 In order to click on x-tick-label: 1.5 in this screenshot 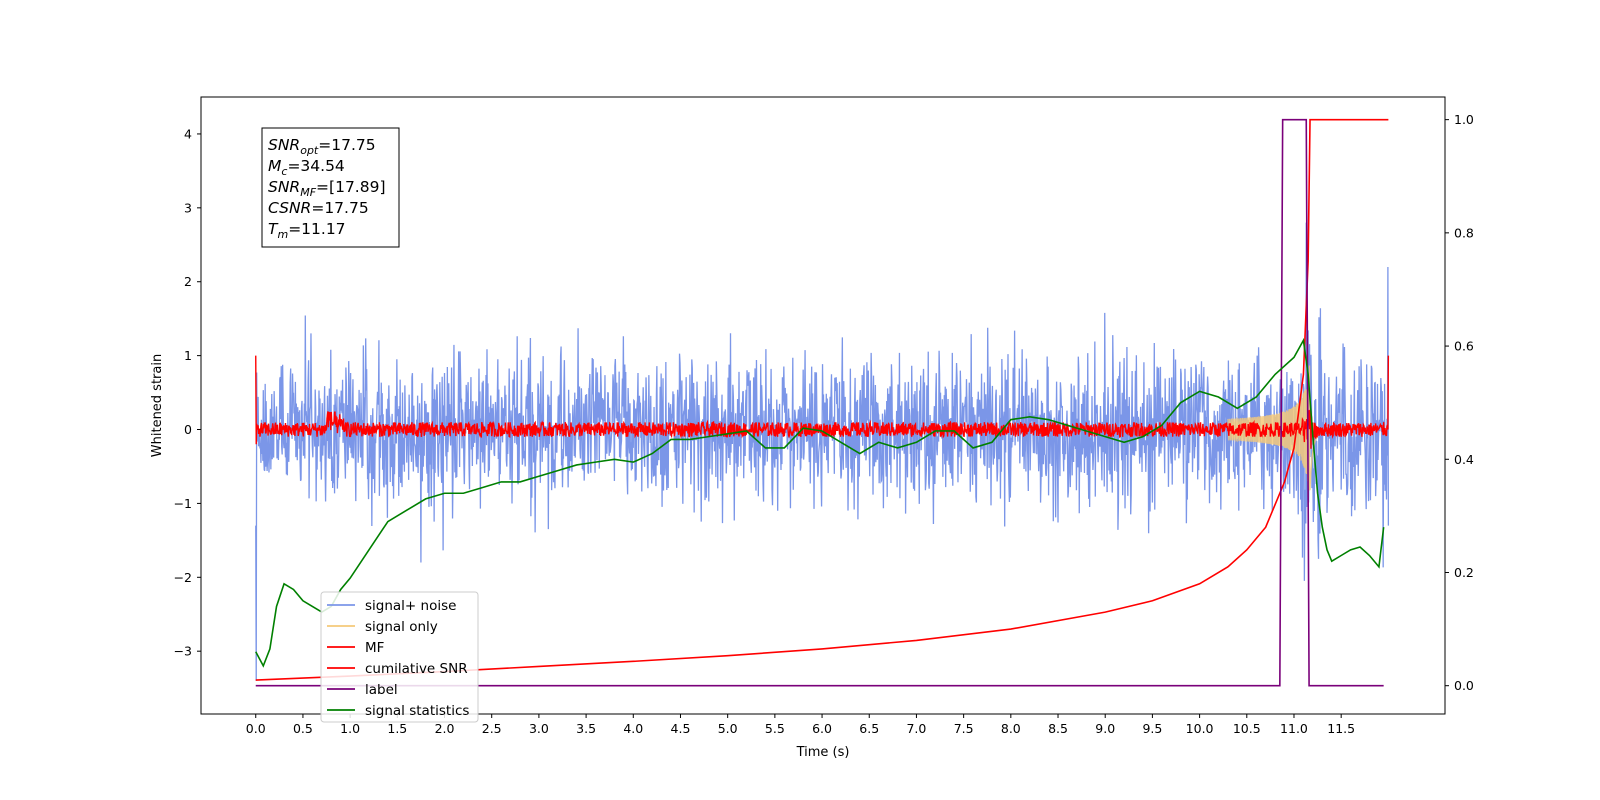, I will do `click(397, 728)`.